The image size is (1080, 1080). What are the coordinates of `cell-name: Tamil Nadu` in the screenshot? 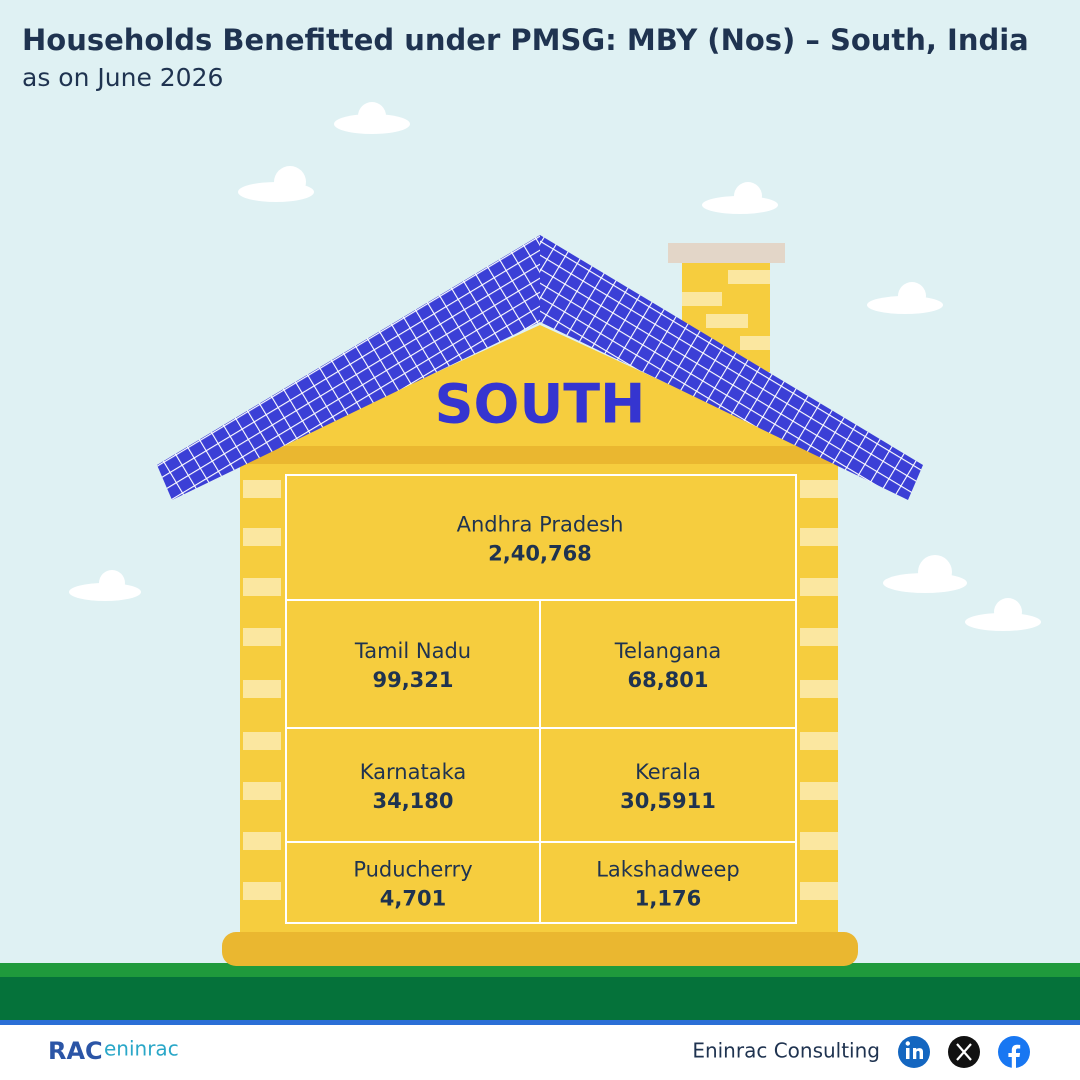 It's located at (412, 651).